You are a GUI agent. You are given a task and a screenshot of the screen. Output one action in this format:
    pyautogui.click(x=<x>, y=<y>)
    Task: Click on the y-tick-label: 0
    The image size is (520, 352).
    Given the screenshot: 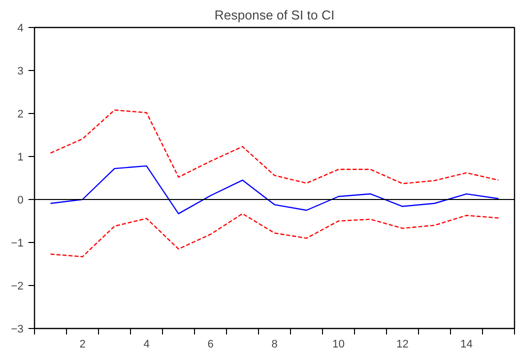 What is the action you would take?
    pyautogui.click(x=20, y=200)
    